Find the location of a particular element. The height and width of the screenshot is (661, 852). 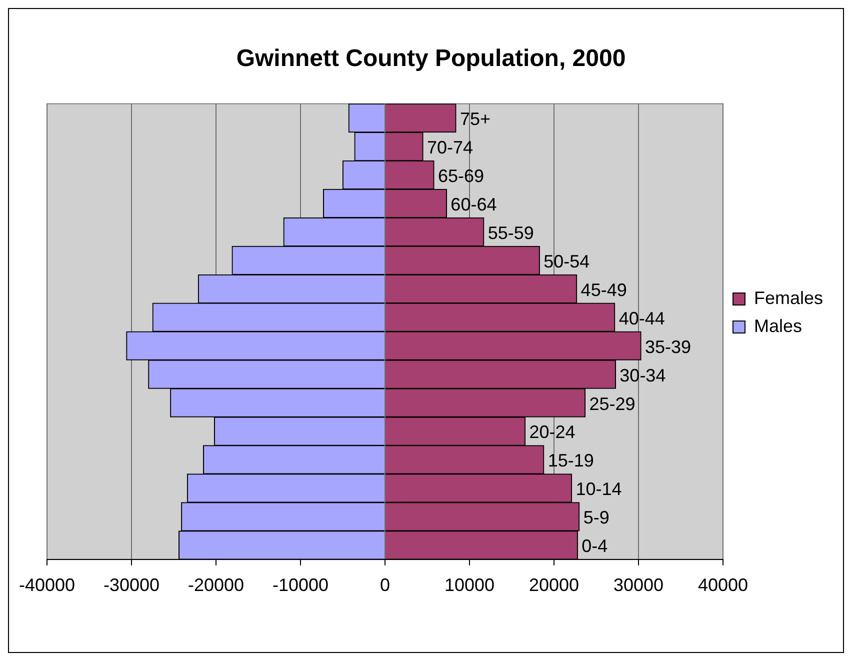

x-tick-label: 40000 is located at coordinates (723, 585).